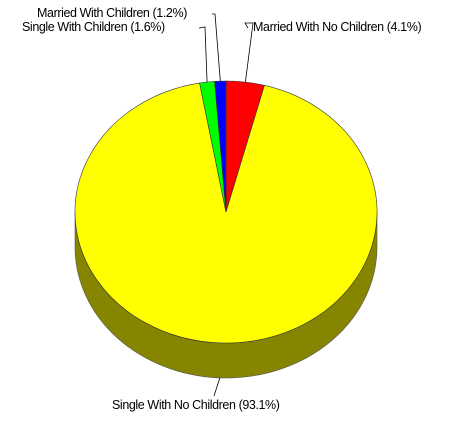 This screenshot has width=460, height=422. What do you see at coordinates (112, 13) in the screenshot?
I see `slice-label-married-with-children: Married With Children (1.2%)` at bounding box center [112, 13].